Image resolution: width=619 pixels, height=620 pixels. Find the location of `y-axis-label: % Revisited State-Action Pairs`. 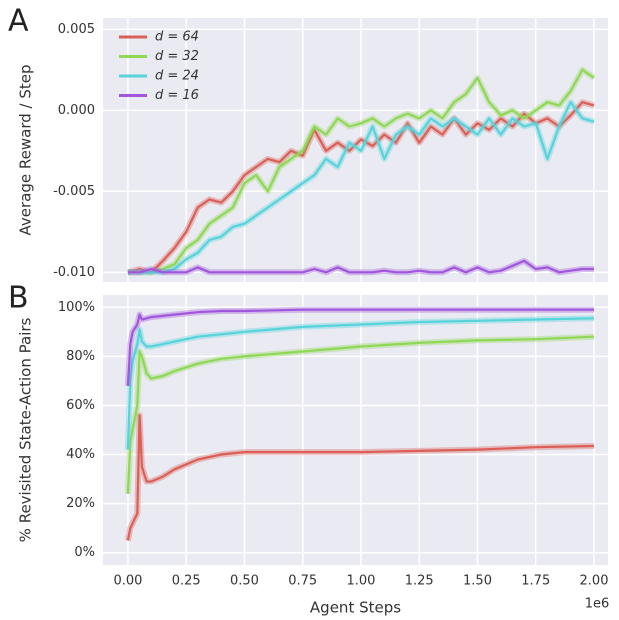

y-axis-label: % Revisited State-Action Pairs is located at coordinates (26, 429).